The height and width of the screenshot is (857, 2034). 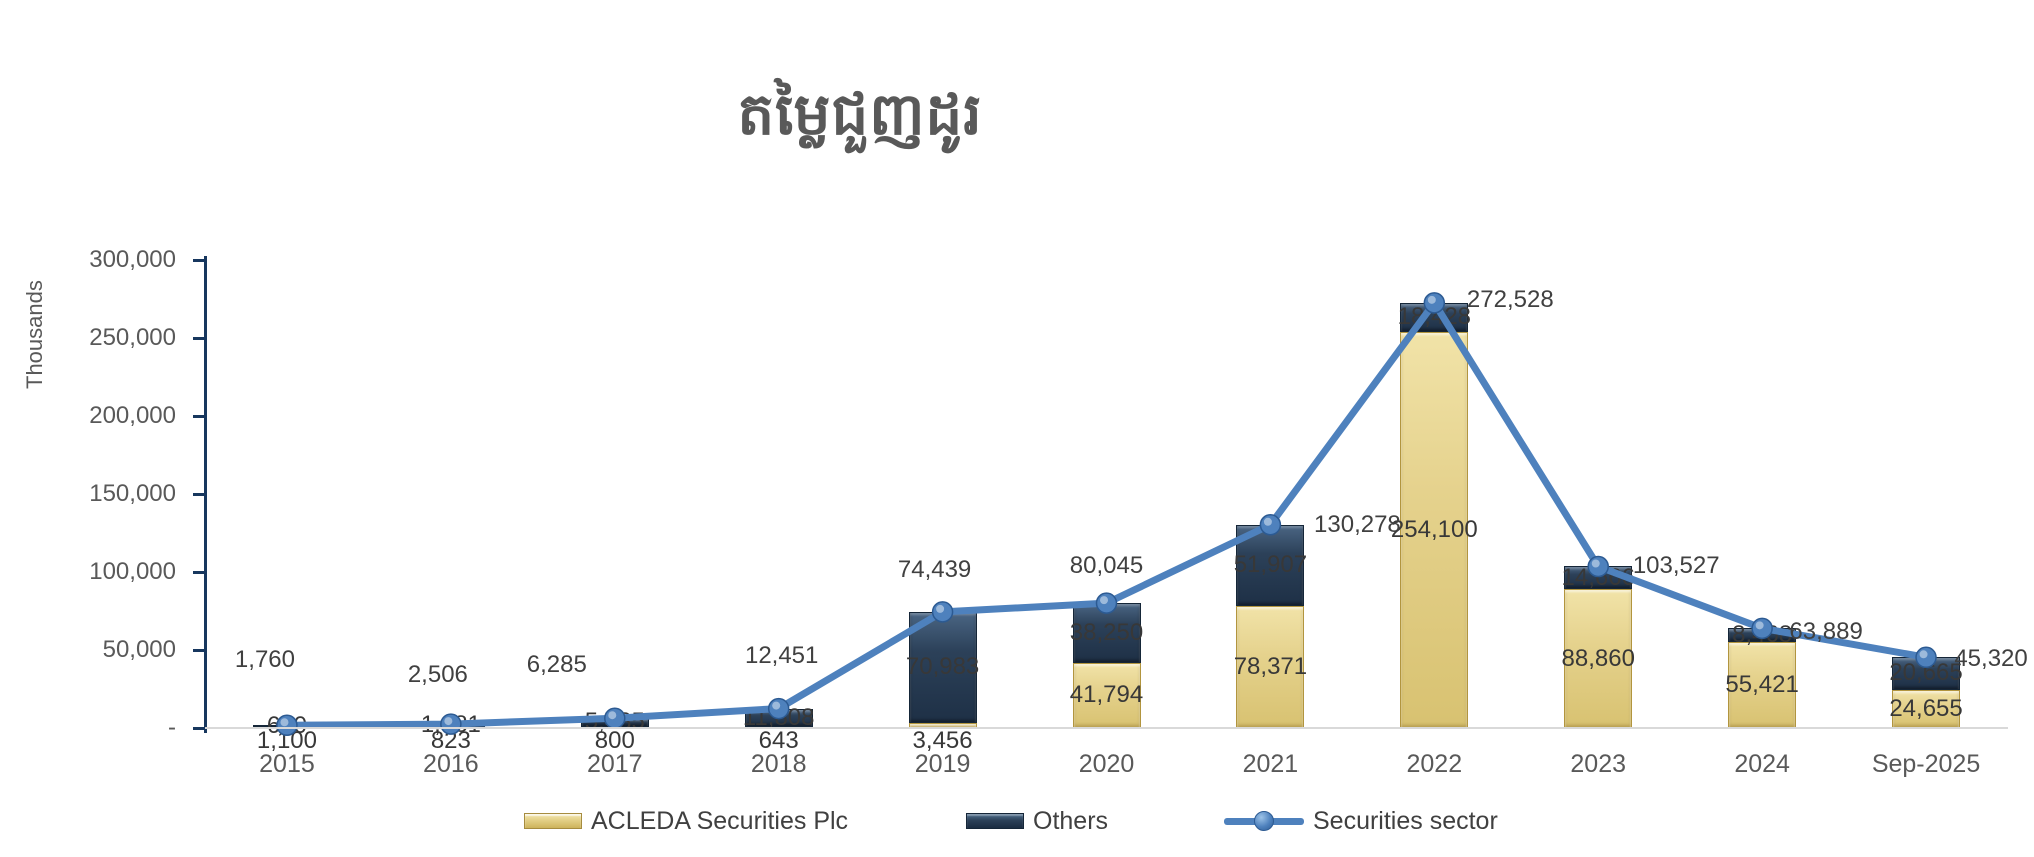 What do you see at coordinates (995, 821) in the screenshot?
I see `legend-swatch-others` at bounding box center [995, 821].